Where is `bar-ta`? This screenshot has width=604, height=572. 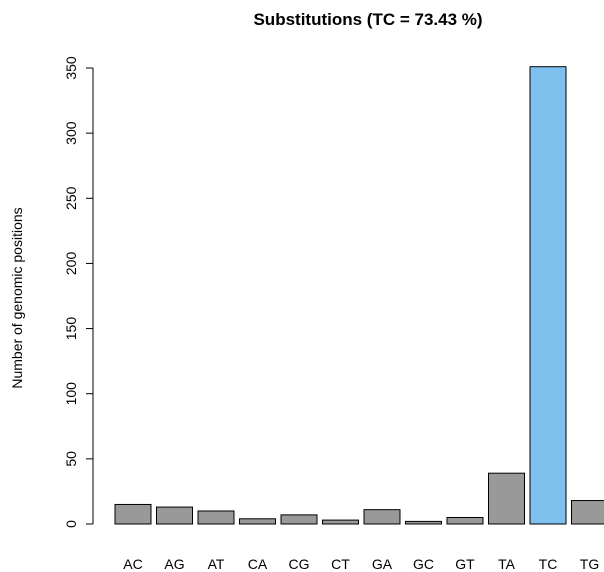
bar-ta is located at coordinates (506, 498).